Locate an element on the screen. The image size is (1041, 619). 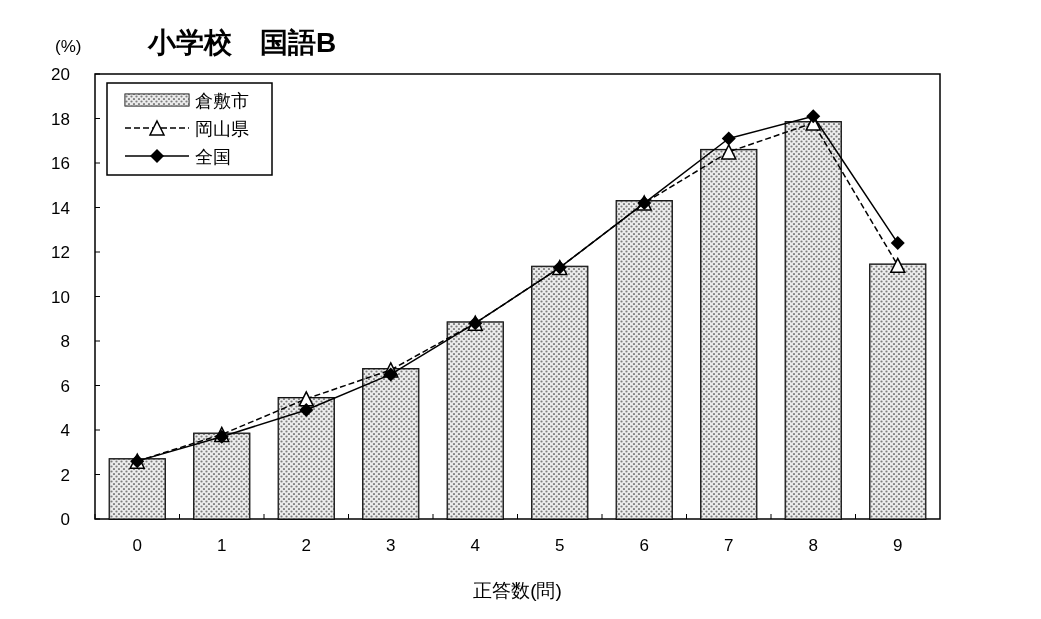
x-tick-label: 4 is located at coordinates (475, 545).